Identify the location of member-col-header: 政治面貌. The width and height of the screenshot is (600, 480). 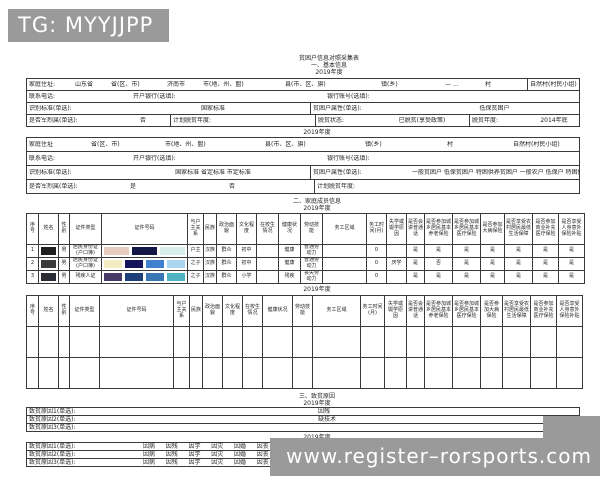
(226, 229).